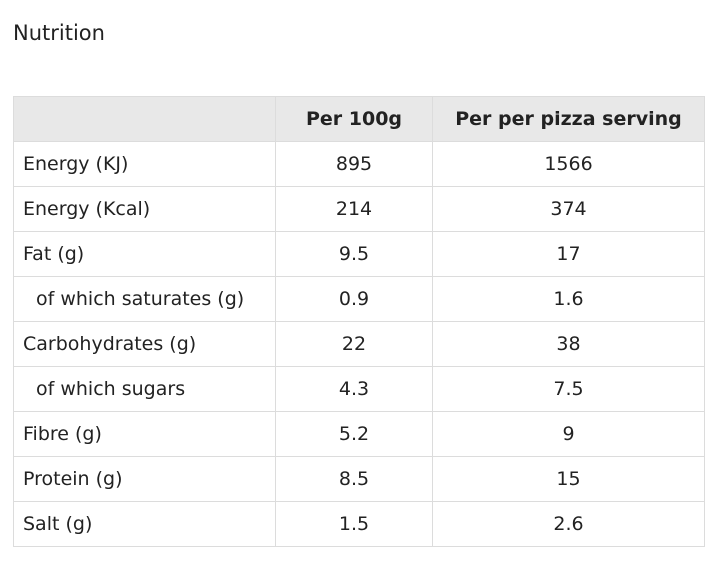 The height and width of the screenshot is (570, 720). Describe the element at coordinates (144, 524) in the screenshot. I see `nutrient-label: Salt (g)` at that location.